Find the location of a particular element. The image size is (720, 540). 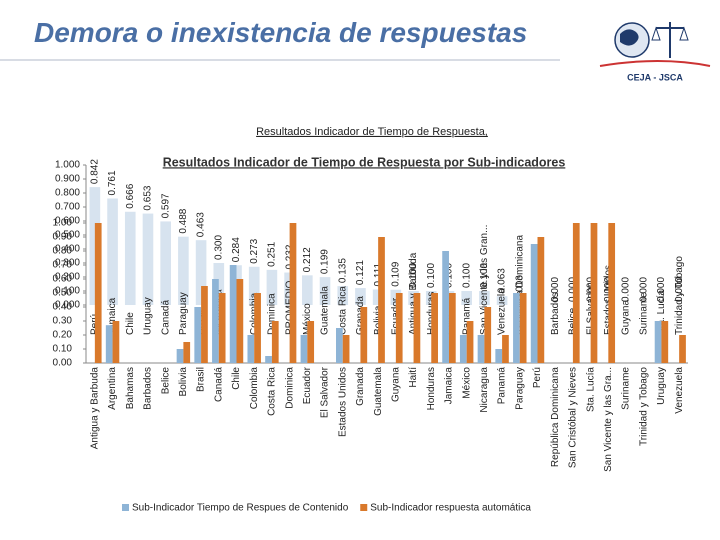

x-tick-label: Suriname is located at coordinates (626, 388).